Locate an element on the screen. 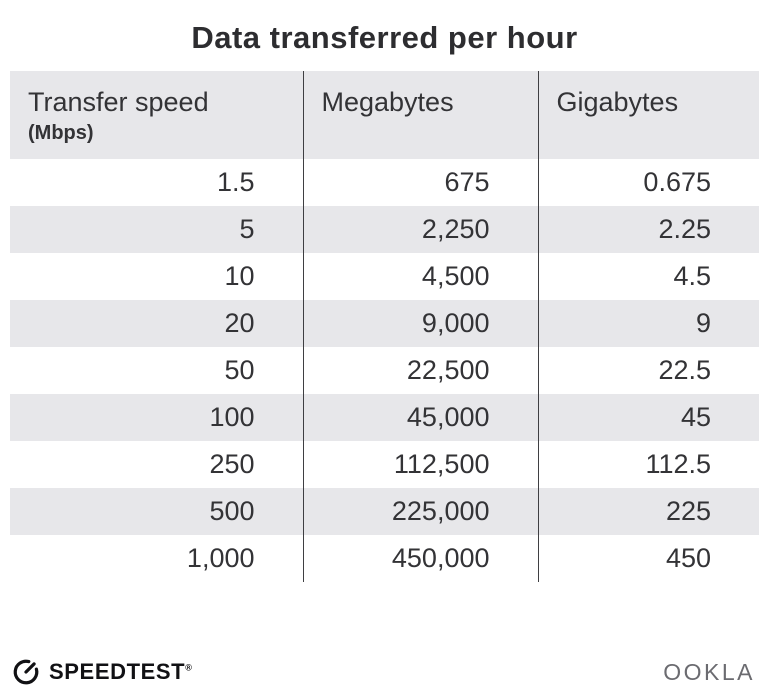  cell-megabytes: 4,500 is located at coordinates (420, 276).